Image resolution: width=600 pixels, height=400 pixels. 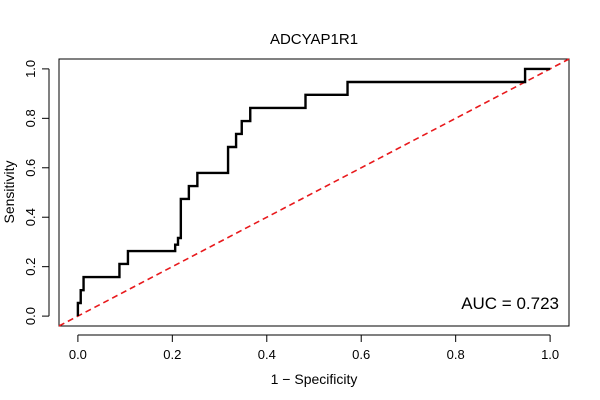 I want to click on chart-title: ADCYAP1R1, so click(x=314, y=39).